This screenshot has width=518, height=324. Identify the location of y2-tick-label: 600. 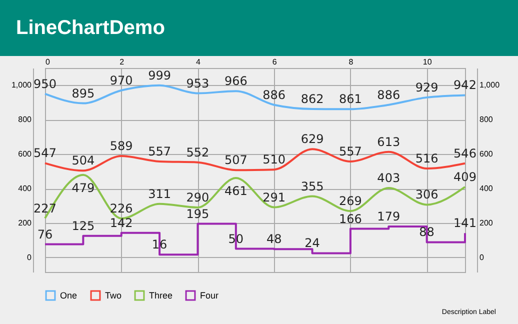
(487, 154).